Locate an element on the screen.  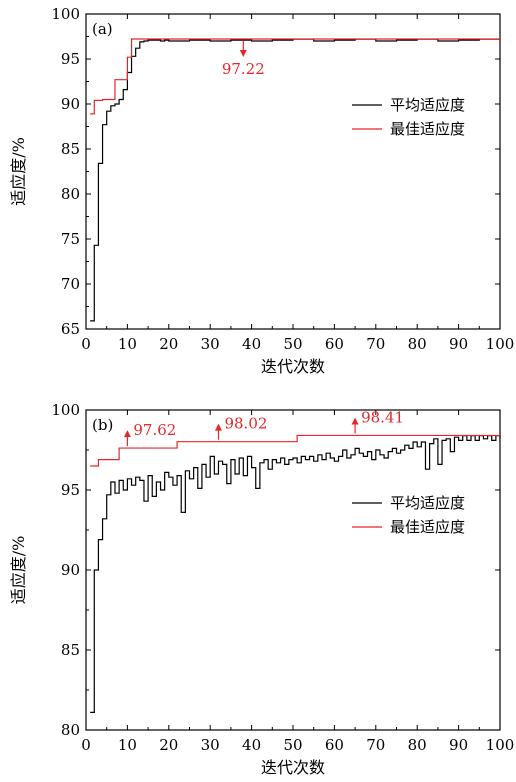
annotation-label: 98.02 is located at coordinates (245, 424).